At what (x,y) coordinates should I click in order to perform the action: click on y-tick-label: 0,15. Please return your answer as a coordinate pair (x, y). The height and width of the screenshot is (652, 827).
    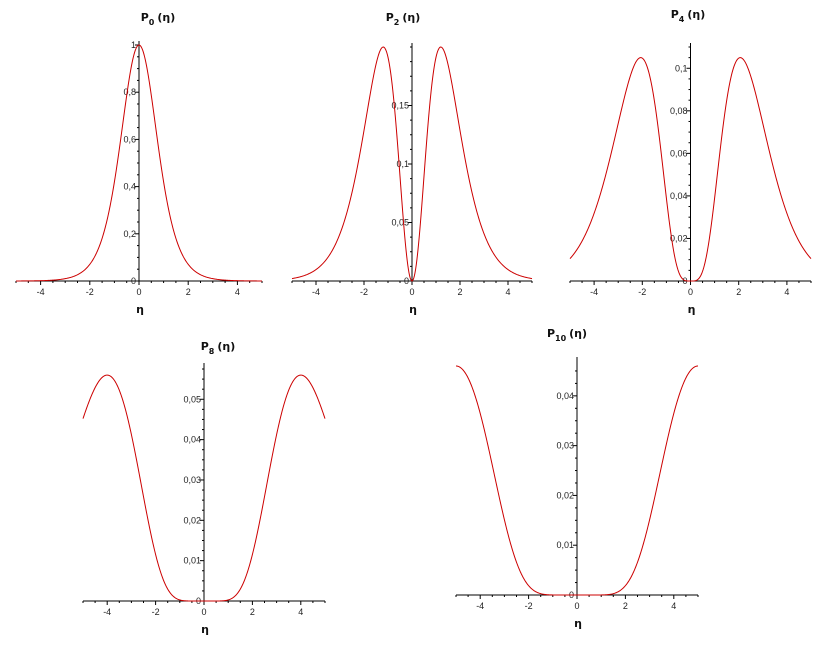
    Looking at the image, I should click on (400, 106).